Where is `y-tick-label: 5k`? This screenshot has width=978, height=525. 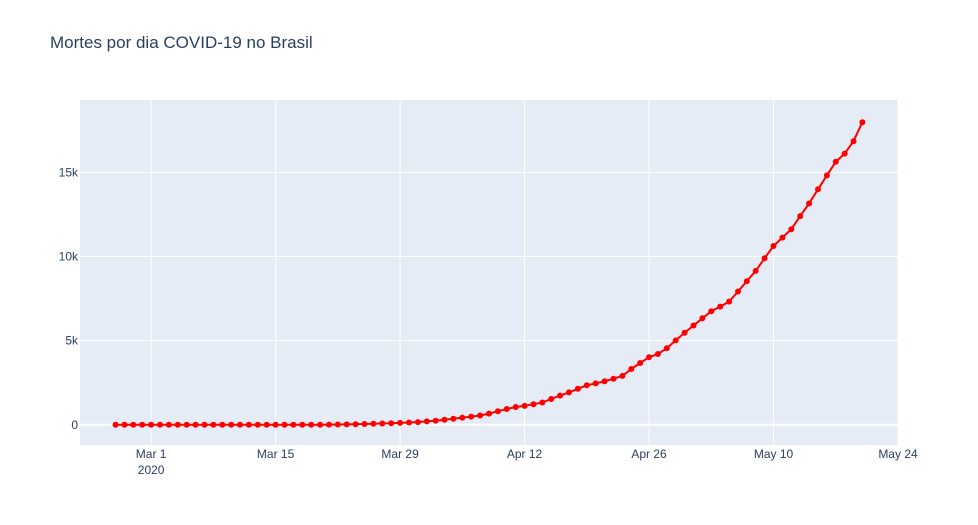
y-tick-label: 5k is located at coordinates (72, 341).